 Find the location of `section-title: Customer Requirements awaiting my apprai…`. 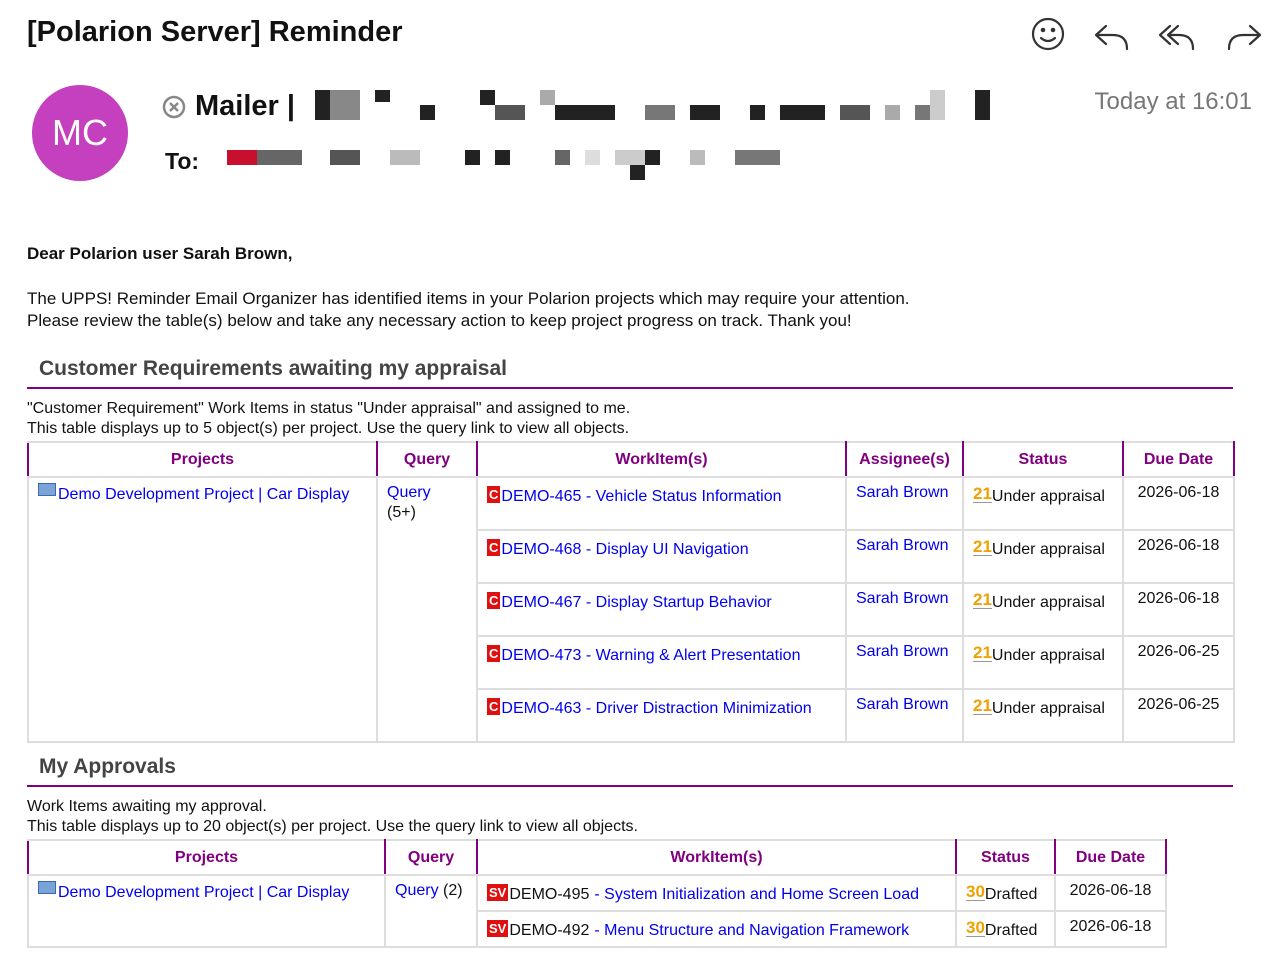

section-title: Customer Requirements awaiting my apprai… is located at coordinates (273, 368).